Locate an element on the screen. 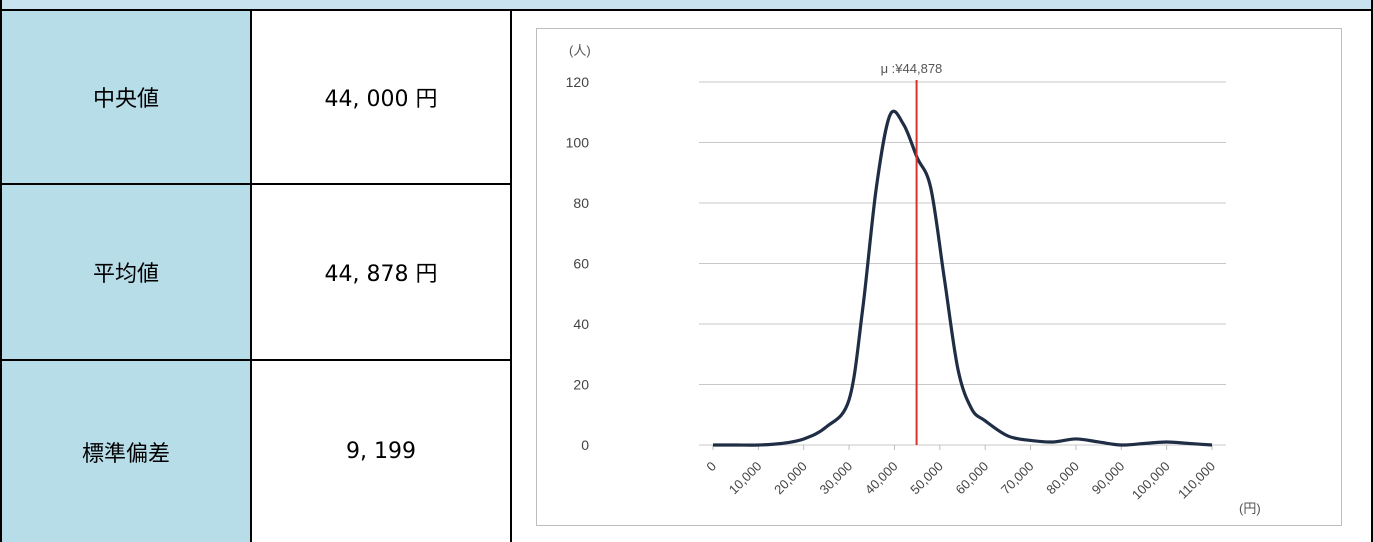 The width and height of the screenshot is (1373, 542). label-cell-mean: 平均値 is located at coordinates (126, 272).